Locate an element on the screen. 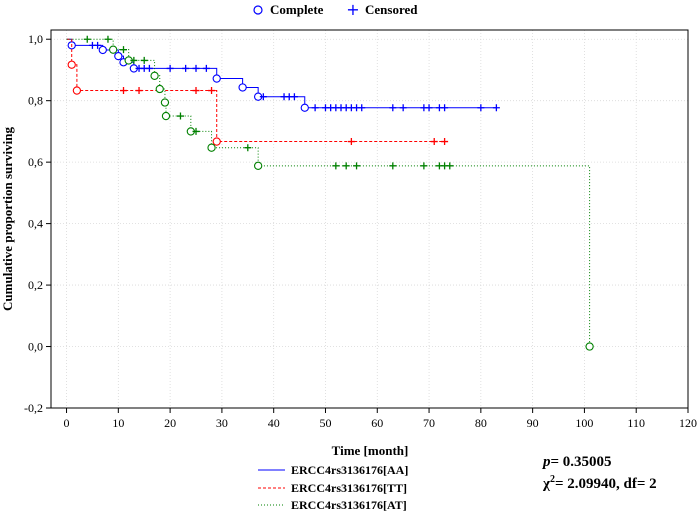  x-tick-label: 120 is located at coordinates (688, 423).